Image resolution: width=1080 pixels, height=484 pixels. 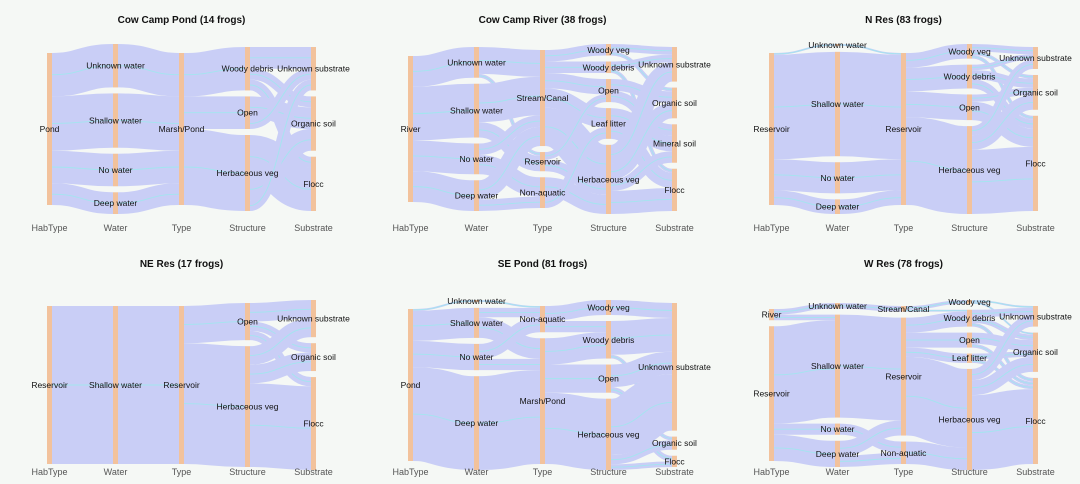 I want to click on node-label-pond: Pond, so click(x=50, y=129).